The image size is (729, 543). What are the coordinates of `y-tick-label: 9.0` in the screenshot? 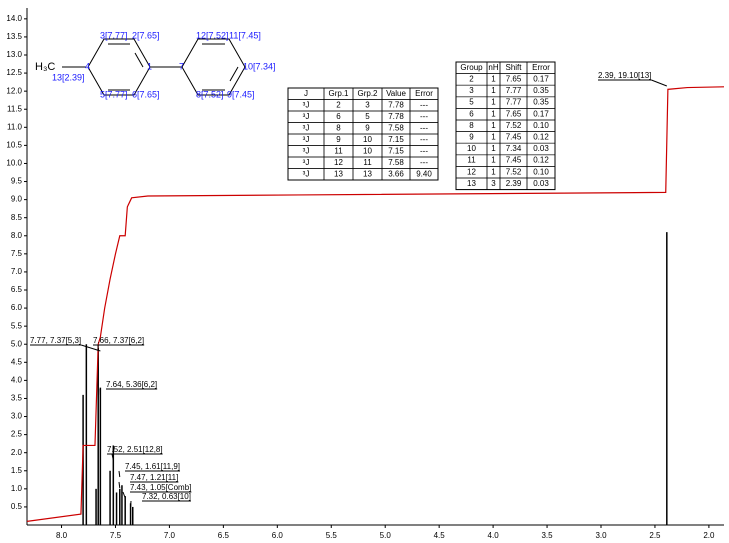 It's located at (17, 199).